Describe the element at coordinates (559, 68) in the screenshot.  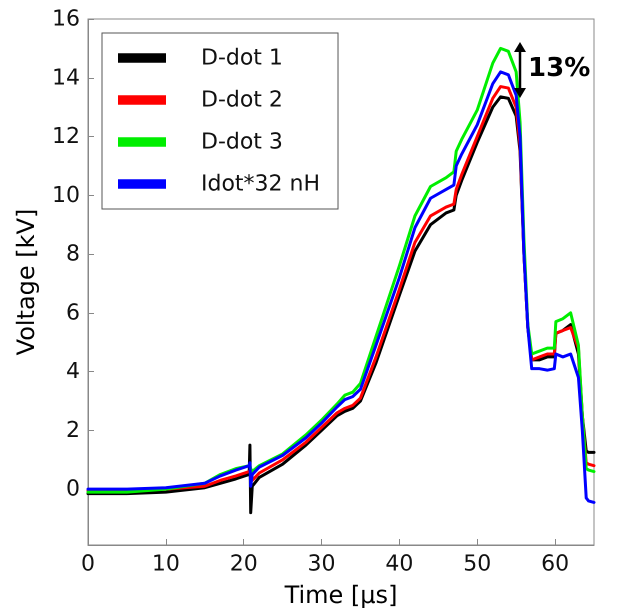
I see `annotation: 13%` at that location.